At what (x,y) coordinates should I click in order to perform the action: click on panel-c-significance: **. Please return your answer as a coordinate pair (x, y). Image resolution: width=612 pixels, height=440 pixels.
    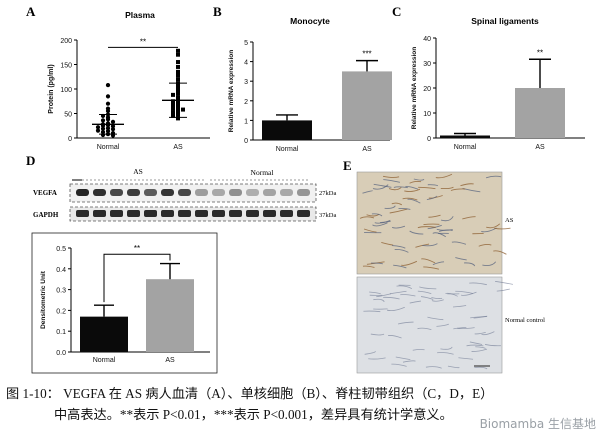
    Looking at the image, I should click on (540, 52).